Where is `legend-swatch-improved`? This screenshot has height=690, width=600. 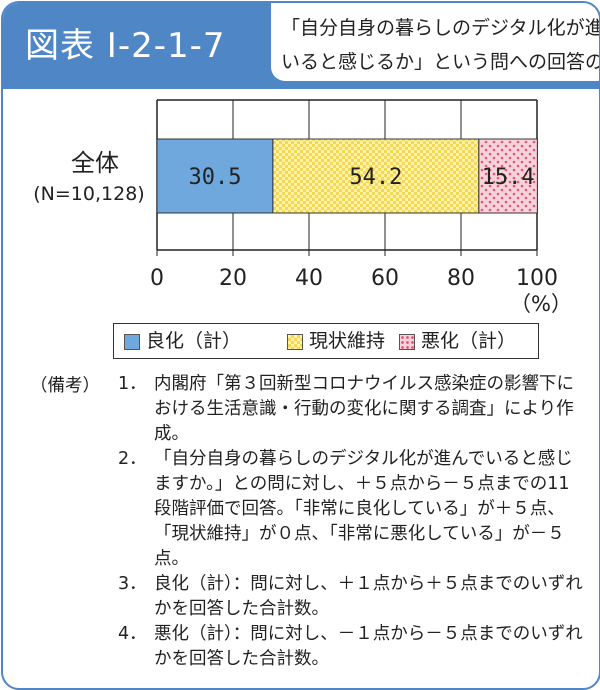 legend-swatch-improved is located at coordinates (132, 342).